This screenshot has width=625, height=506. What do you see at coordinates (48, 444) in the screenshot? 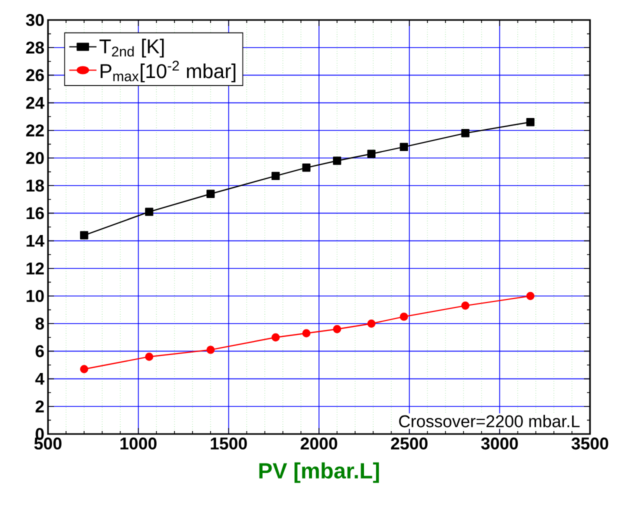
I see `x-tick-label: 500` at bounding box center [48, 444].